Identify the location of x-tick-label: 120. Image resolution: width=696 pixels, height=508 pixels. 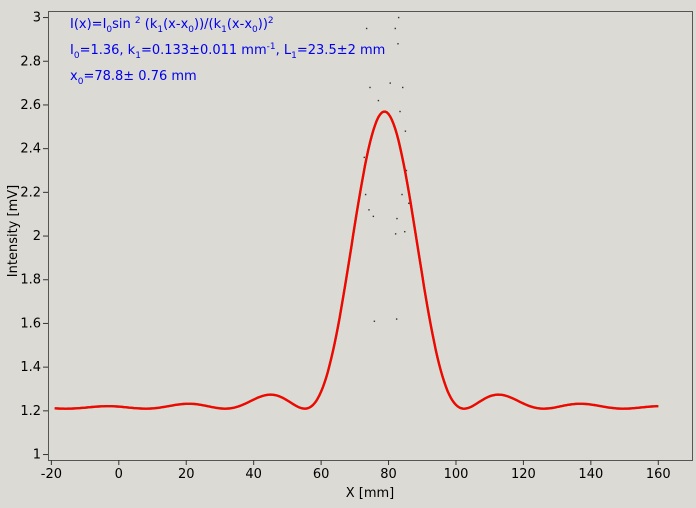
(523, 474).